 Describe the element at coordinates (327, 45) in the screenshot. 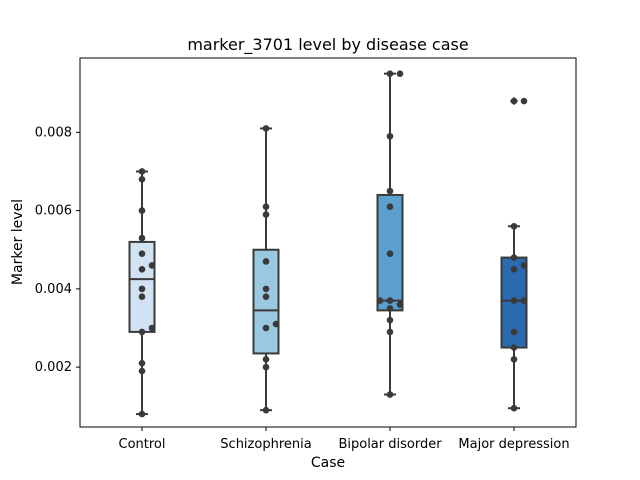

I see `chart-title: marker_3701 level by disease case` at that location.